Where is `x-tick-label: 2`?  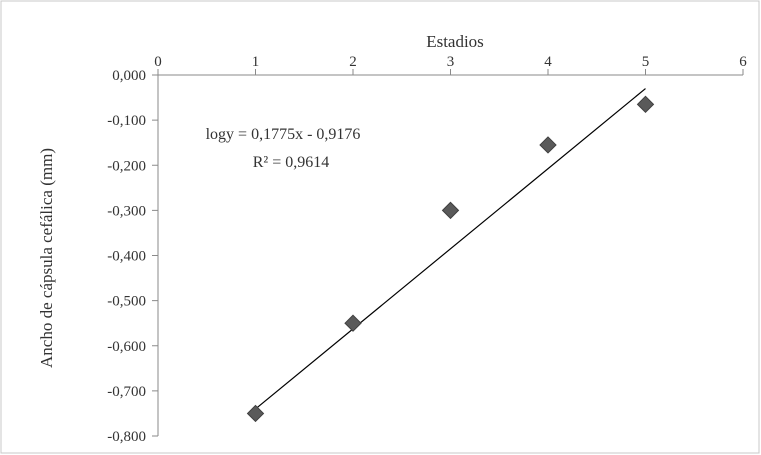
x-tick-label: 2 is located at coordinates (353, 62).